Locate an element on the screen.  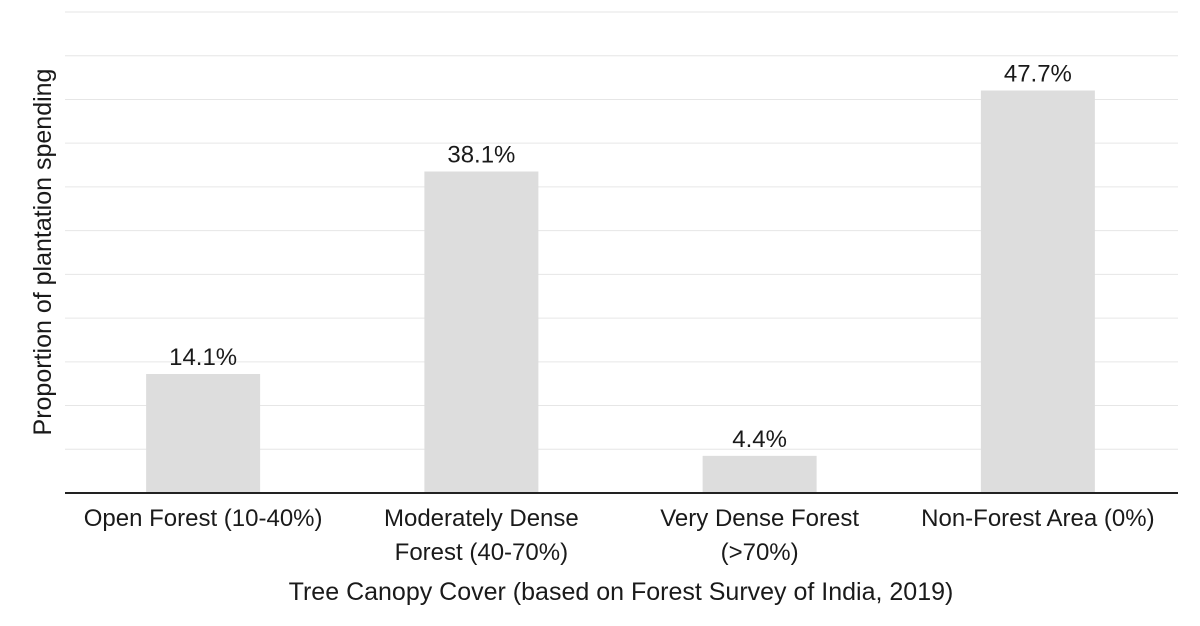
bar-value-label: 14.1% is located at coordinates (203, 357).